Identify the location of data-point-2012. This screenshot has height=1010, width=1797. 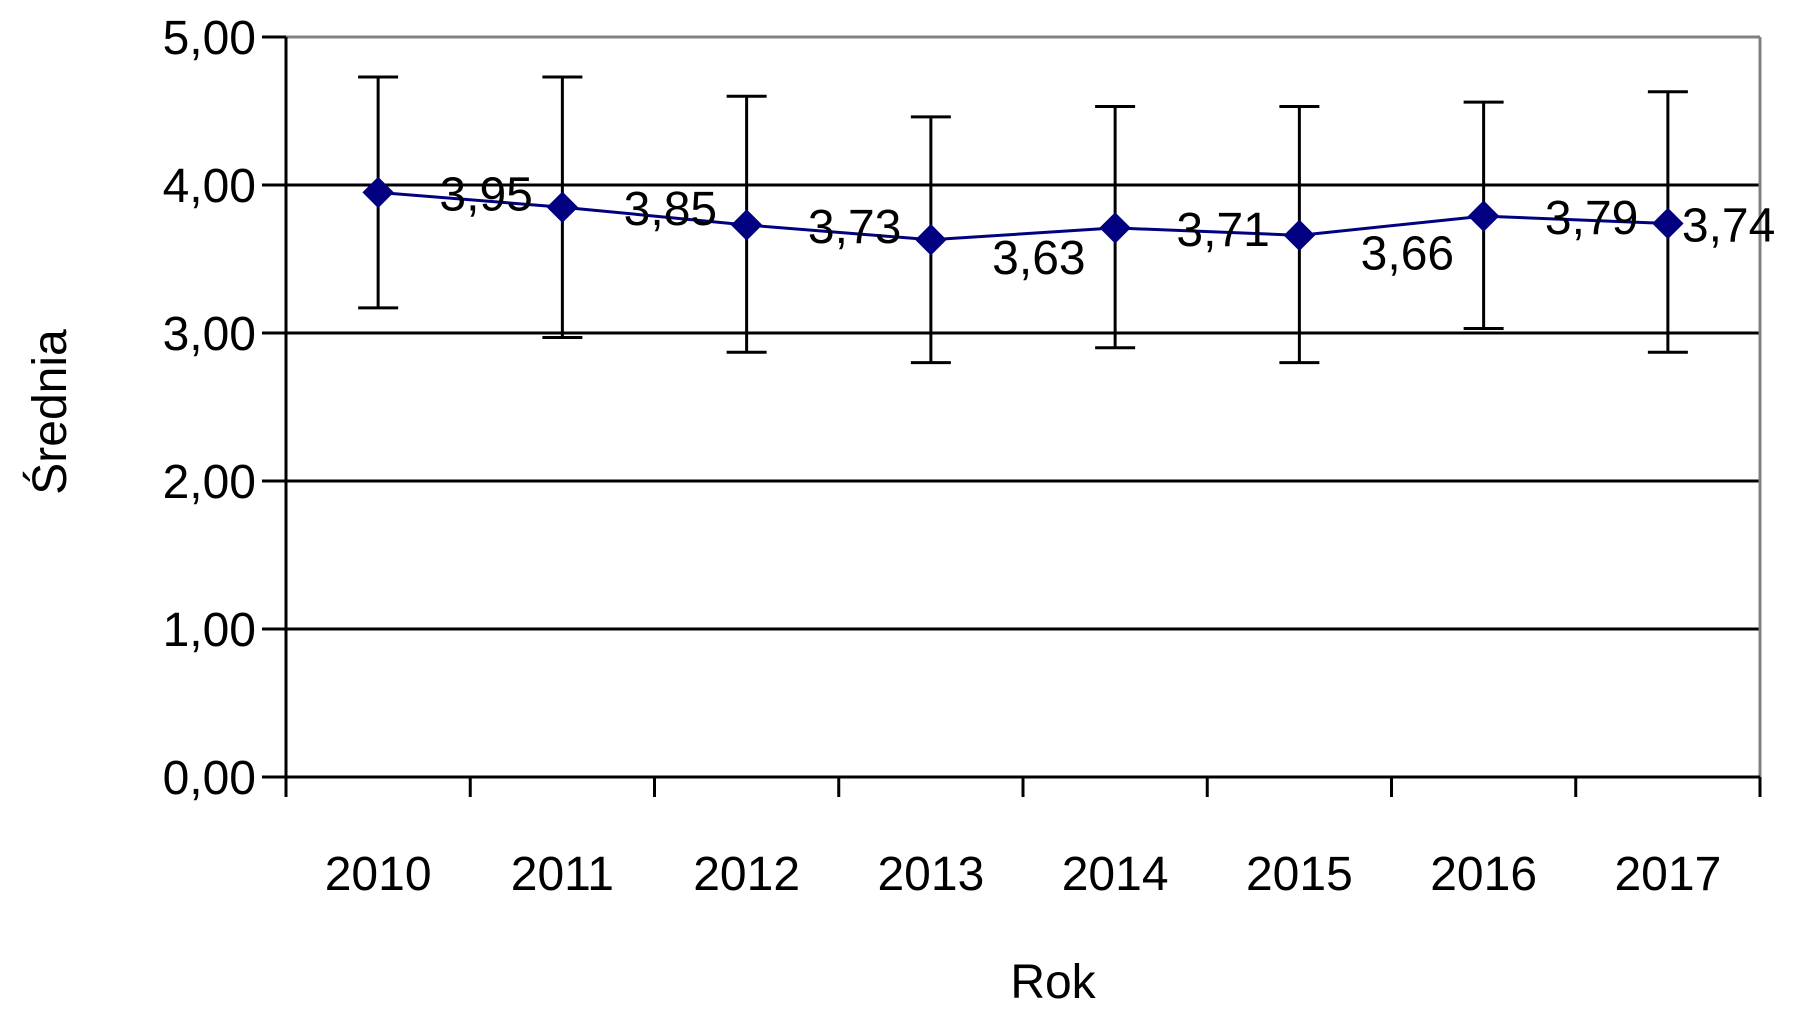
(746, 225).